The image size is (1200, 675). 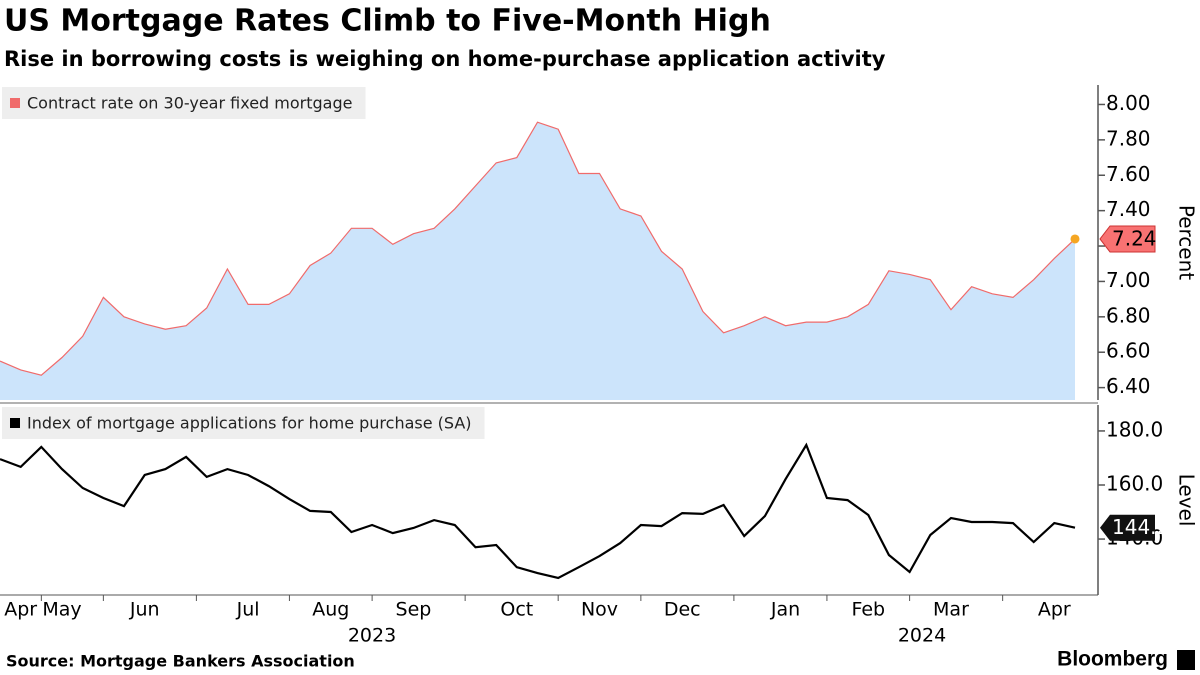 What do you see at coordinates (1134, 484) in the screenshot?
I see `y-tick-label: 160.0` at bounding box center [1134, 484].